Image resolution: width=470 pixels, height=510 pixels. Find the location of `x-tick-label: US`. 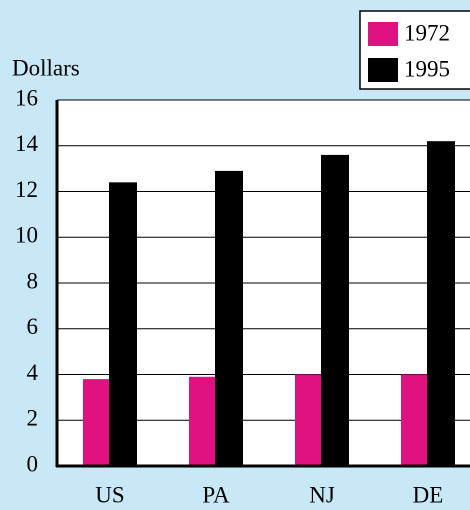

x-tick-label: US is located at coordinates (109, 494).